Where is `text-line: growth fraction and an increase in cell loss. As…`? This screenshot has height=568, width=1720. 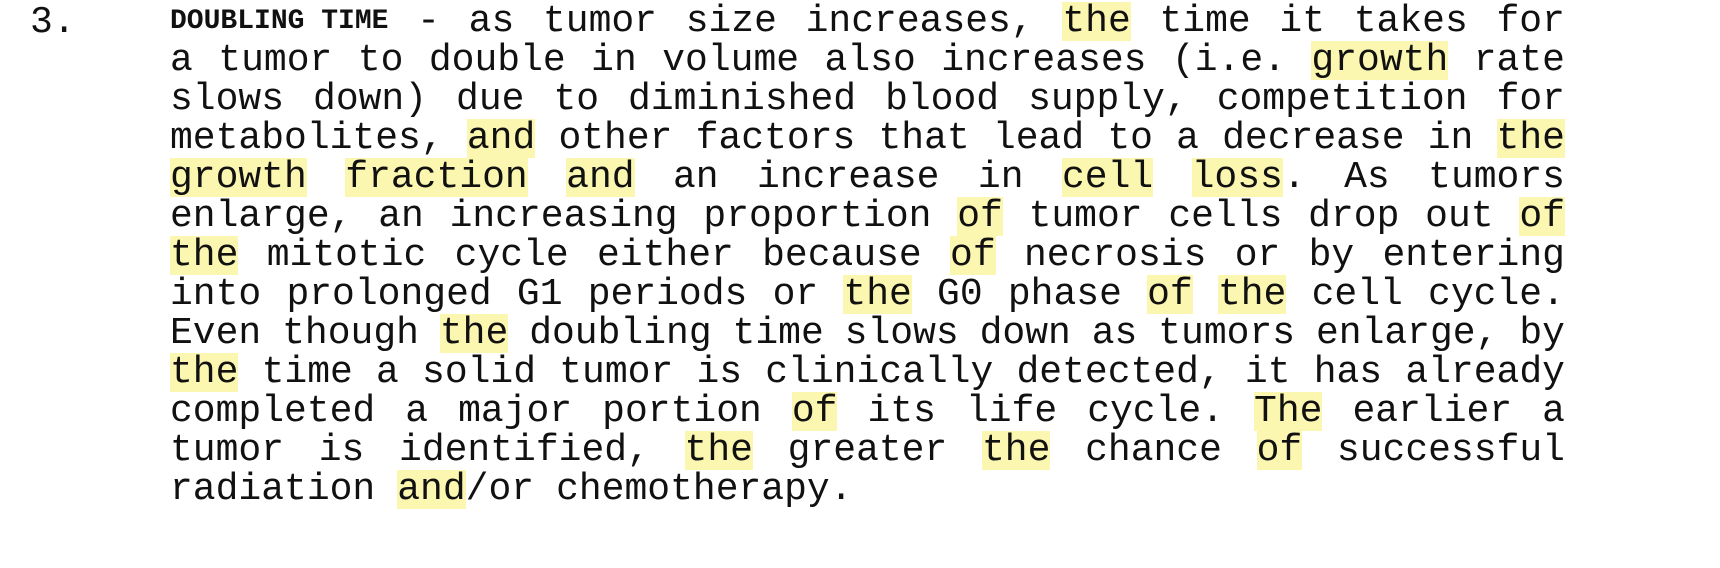
text-line: growth fraction and an increase in cell loss. As… is located at coordinates (867, 177).